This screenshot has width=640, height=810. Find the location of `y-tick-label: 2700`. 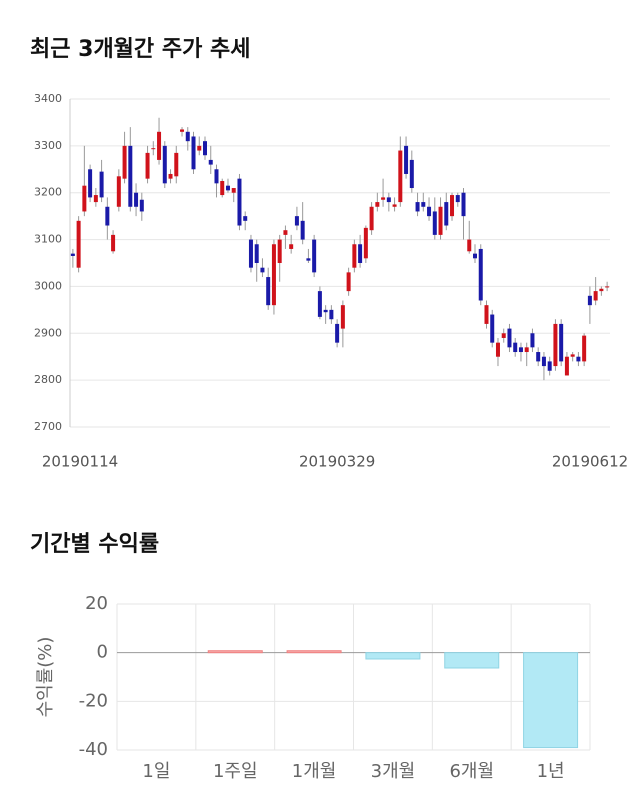

y-tick-label: 2700 is located at coordinates (48, 426).